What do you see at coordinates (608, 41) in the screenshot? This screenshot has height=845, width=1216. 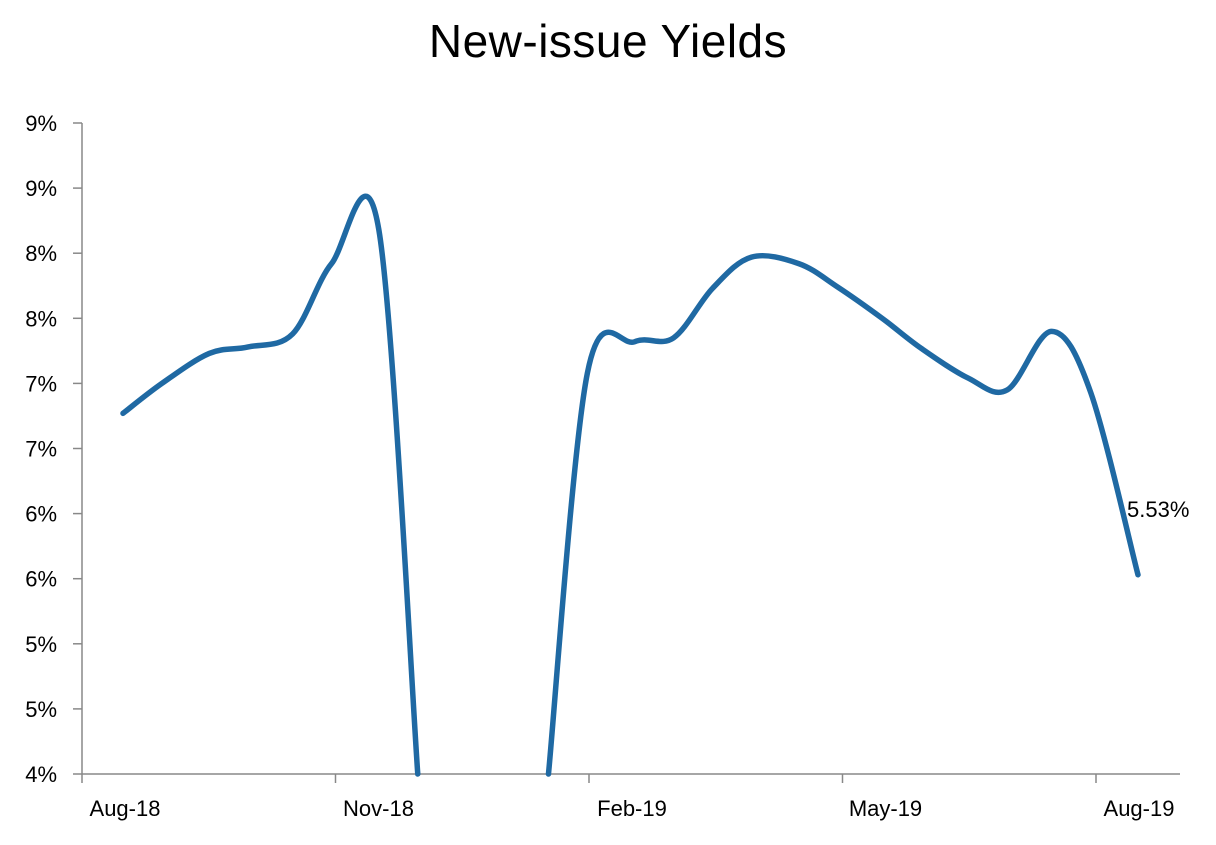 I see `chart-title: New-issue Yields` at bounding box center [608, 41].